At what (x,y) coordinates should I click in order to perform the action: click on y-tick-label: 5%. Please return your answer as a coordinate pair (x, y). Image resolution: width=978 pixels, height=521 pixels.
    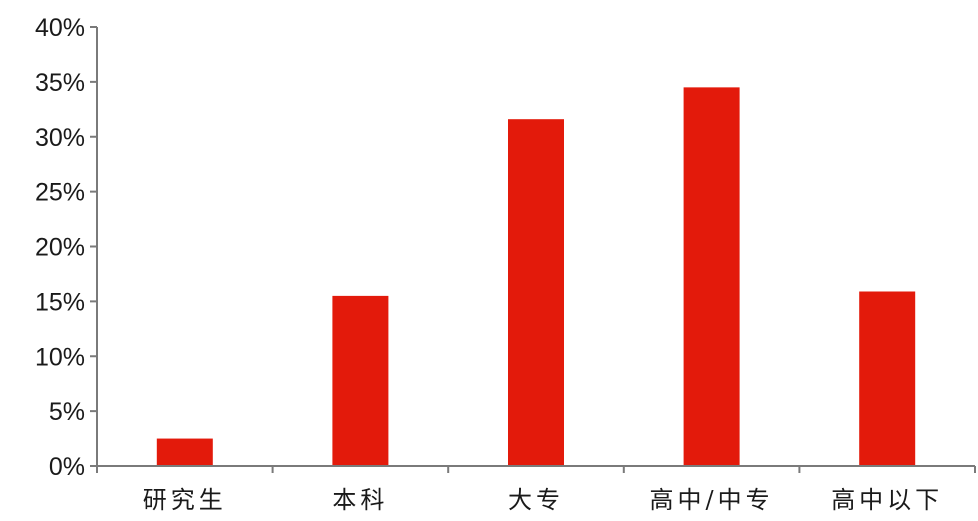
    Looking at the image, I should click on (67, 412).